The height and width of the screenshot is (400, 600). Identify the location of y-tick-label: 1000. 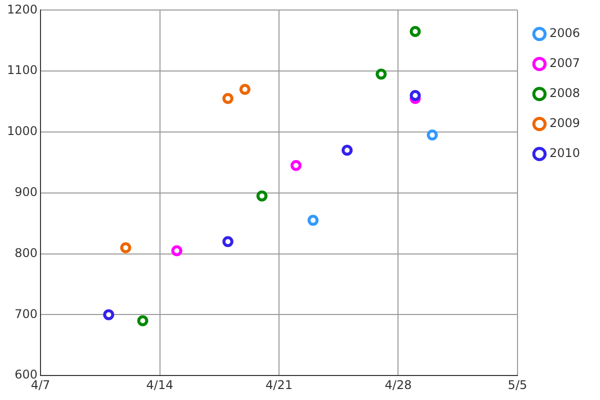
(22, 131).